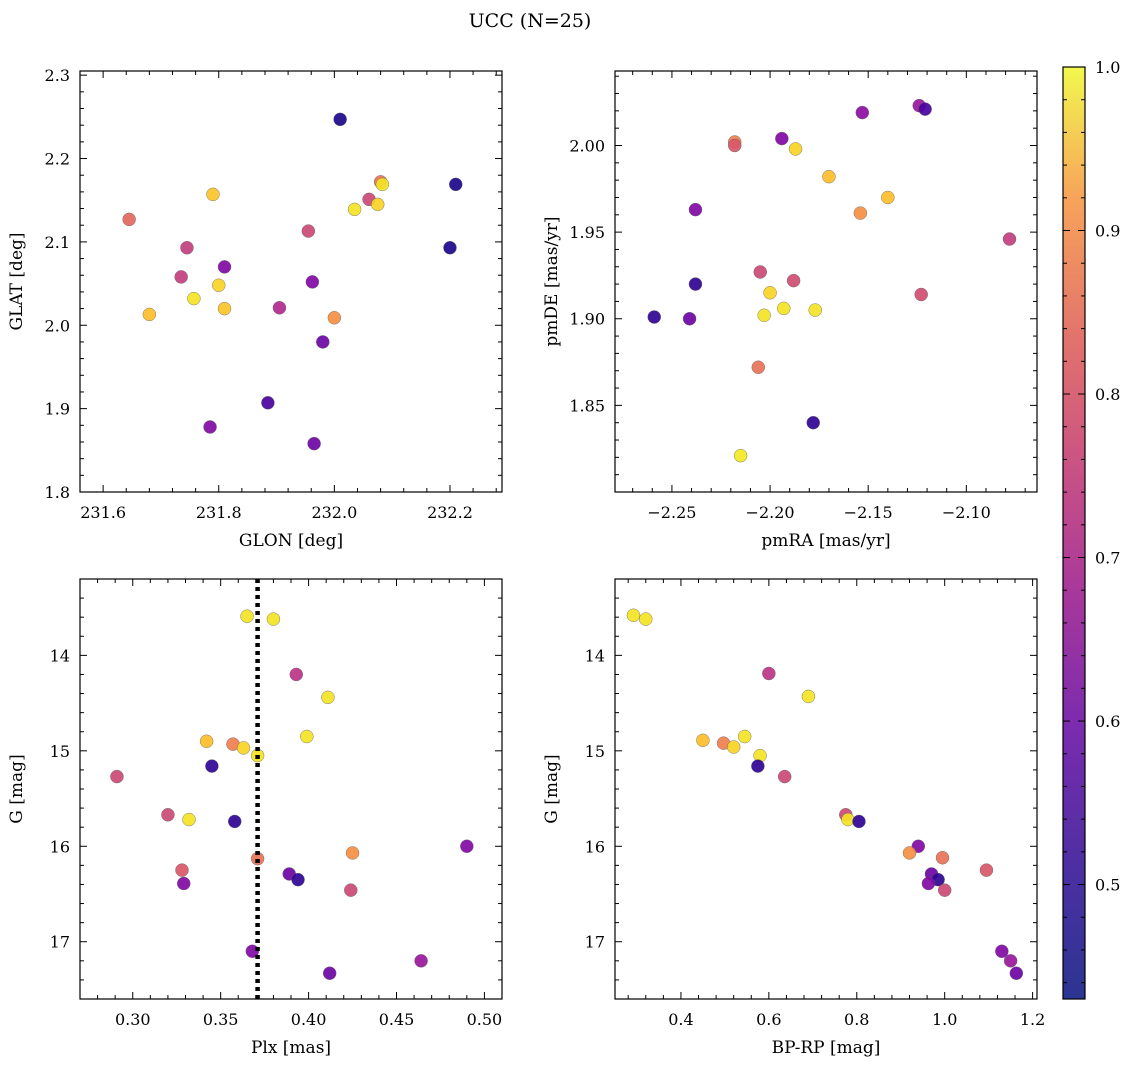  I want to click on y-tick-label: 1.85, so click(587, 405).